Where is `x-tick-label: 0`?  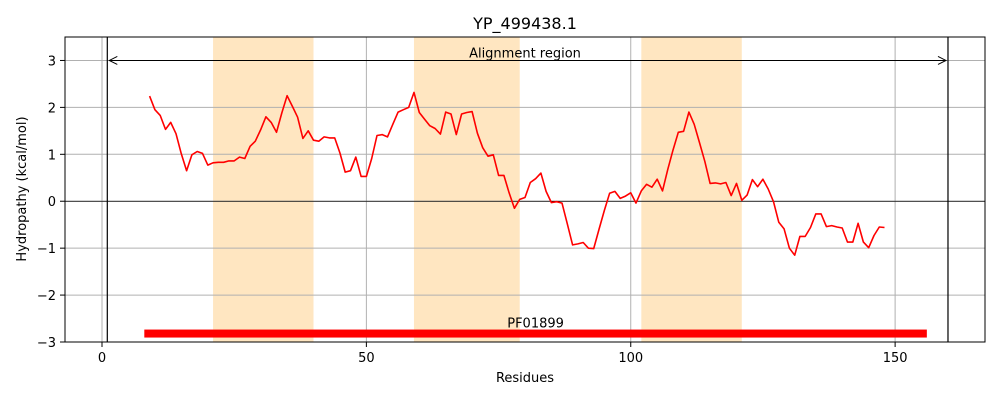 x-tick-label: 0 is located at coordinates (102, 358).